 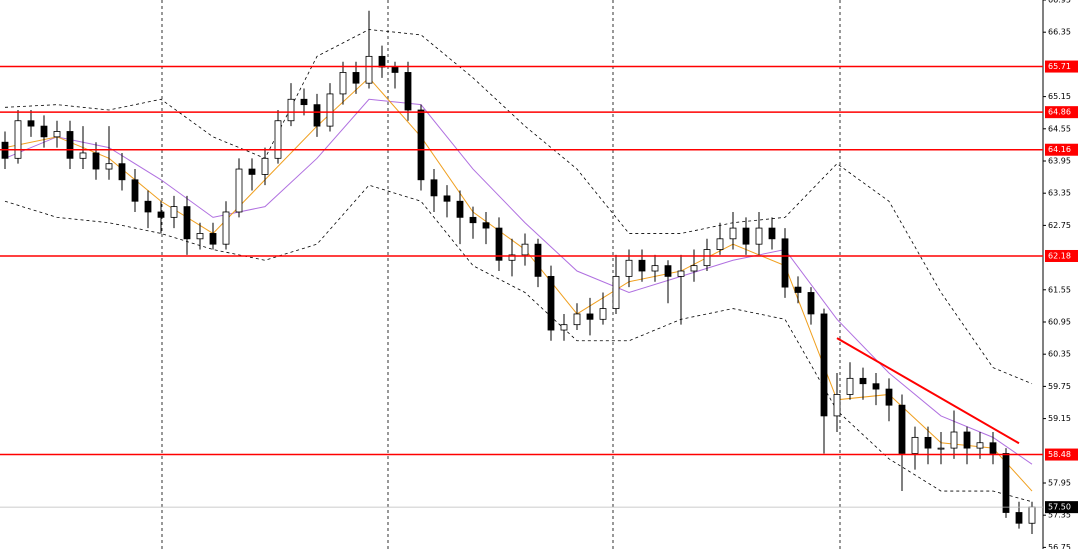 What do you see at coordinates (928, 391) in the screenshot?
I see `trend-line` at bounding box center [928, 391].